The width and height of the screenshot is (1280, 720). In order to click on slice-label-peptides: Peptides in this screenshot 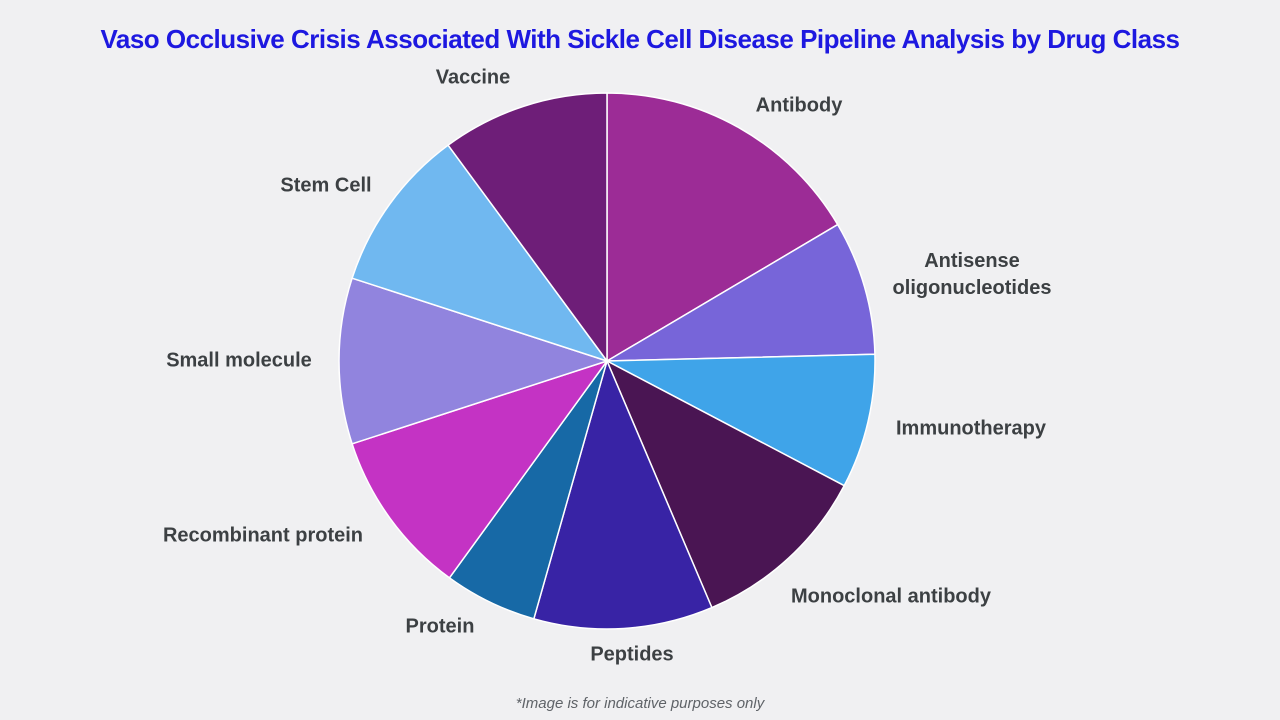, I will do `click(632, 654)`.